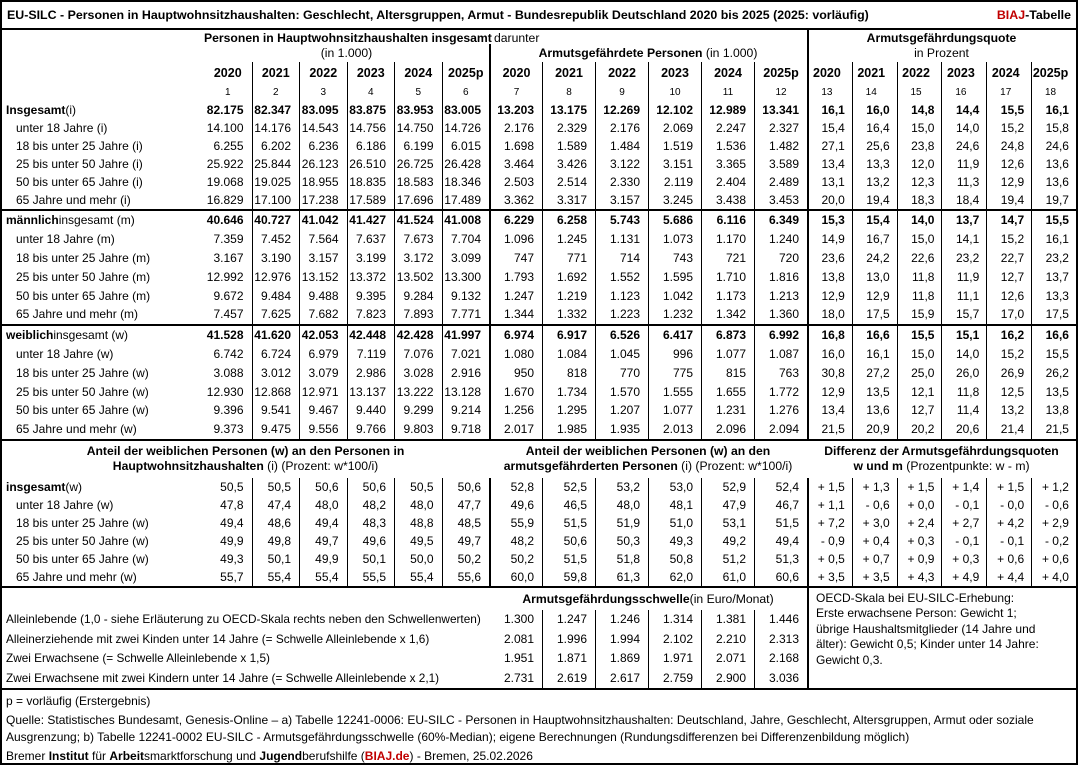  Describe the element at coordinates (1034, 15) in the screenshot. I see `brand-label: BIAJ-Tabelle` at that location.